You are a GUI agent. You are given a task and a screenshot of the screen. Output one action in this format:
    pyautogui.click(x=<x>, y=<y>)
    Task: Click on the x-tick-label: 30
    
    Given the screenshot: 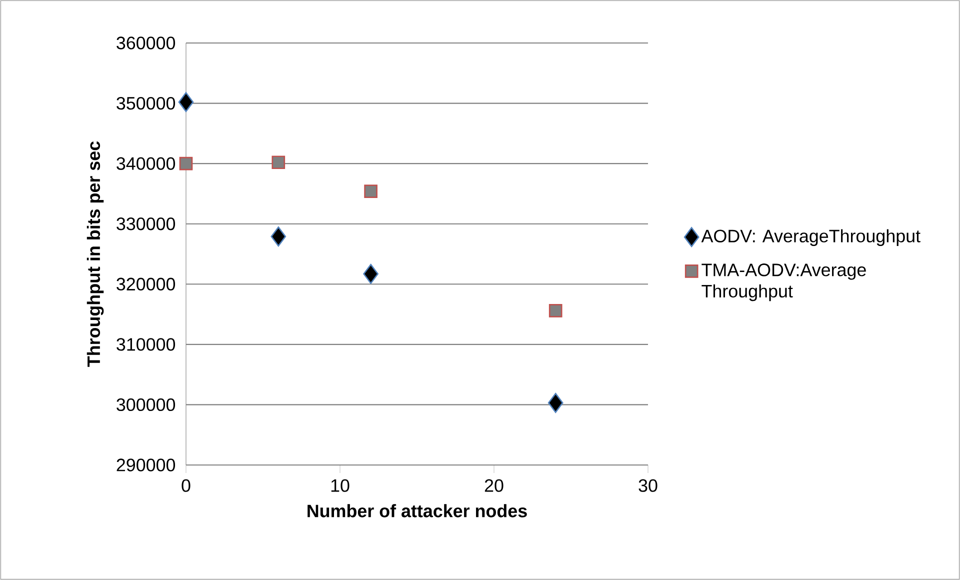 What is the action you would take?
    pyautogui.click(x=648, y=485)
    